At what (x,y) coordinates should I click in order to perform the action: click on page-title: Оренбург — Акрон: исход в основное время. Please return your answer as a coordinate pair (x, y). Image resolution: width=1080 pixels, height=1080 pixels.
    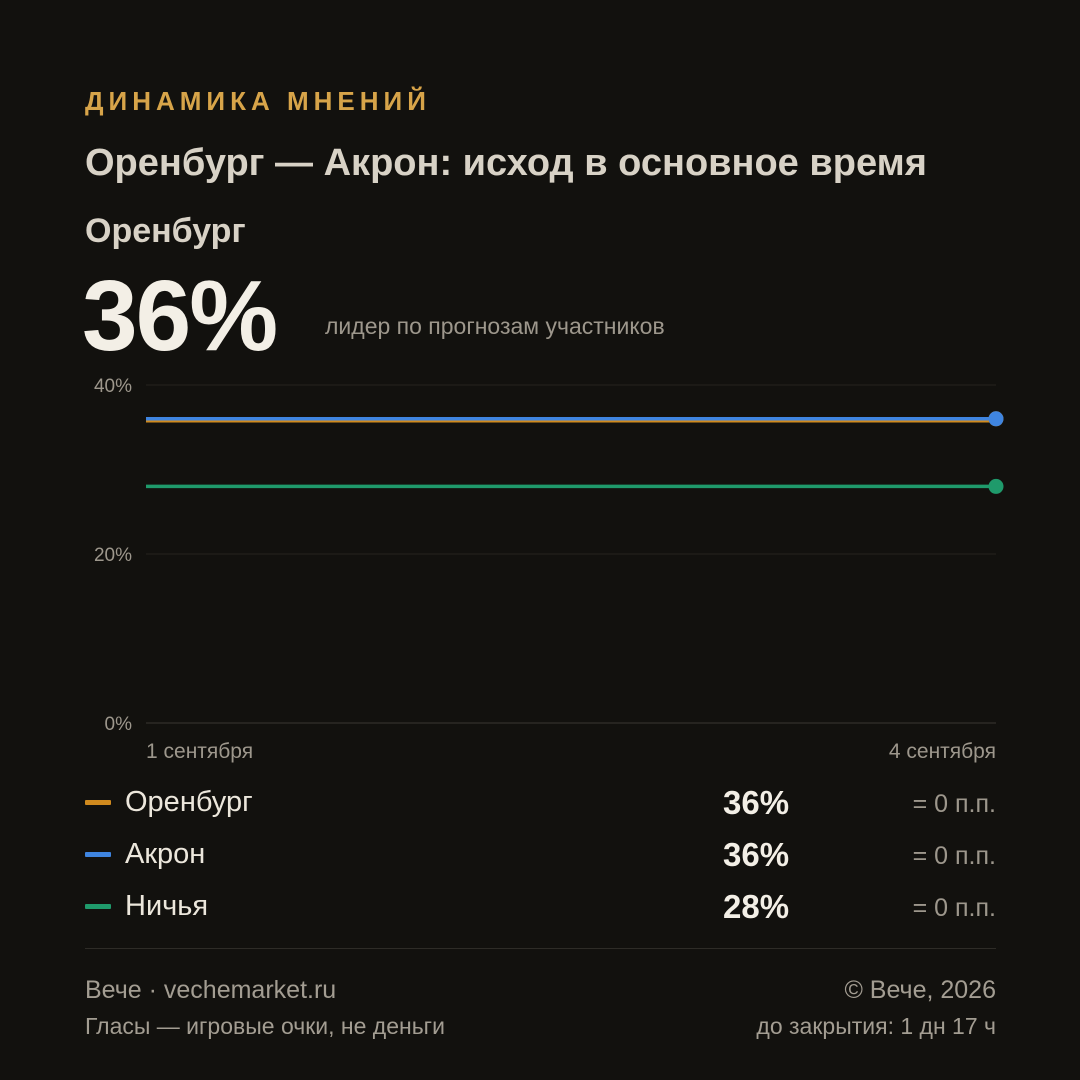
    Looking at the image, I should click on (506, 163).